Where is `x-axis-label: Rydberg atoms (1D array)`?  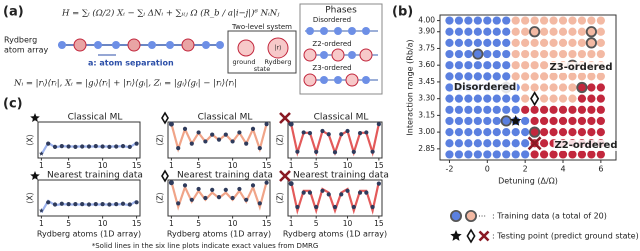
x-axis-label: Rydberg atoms (1D array) is located at coordinates (89, 234).